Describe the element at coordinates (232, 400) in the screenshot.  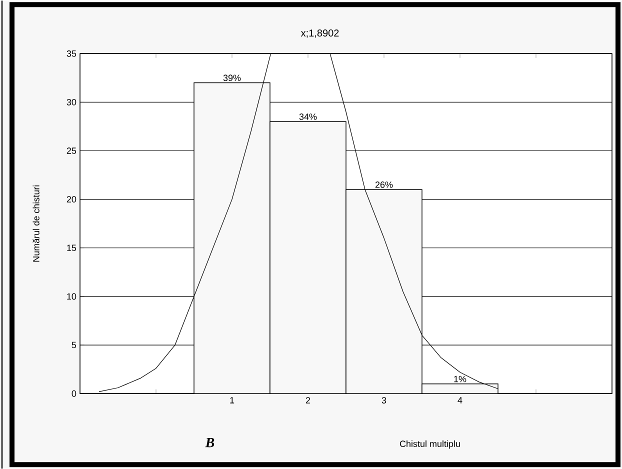
I see `x-tick-label: 1` at that location.